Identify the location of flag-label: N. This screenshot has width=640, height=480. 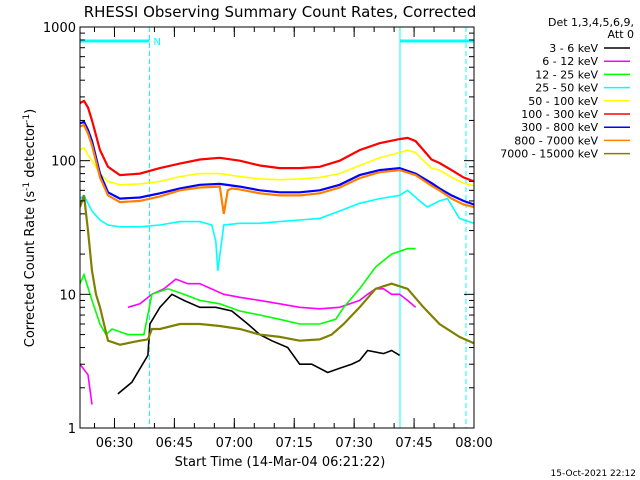
(157, 42).